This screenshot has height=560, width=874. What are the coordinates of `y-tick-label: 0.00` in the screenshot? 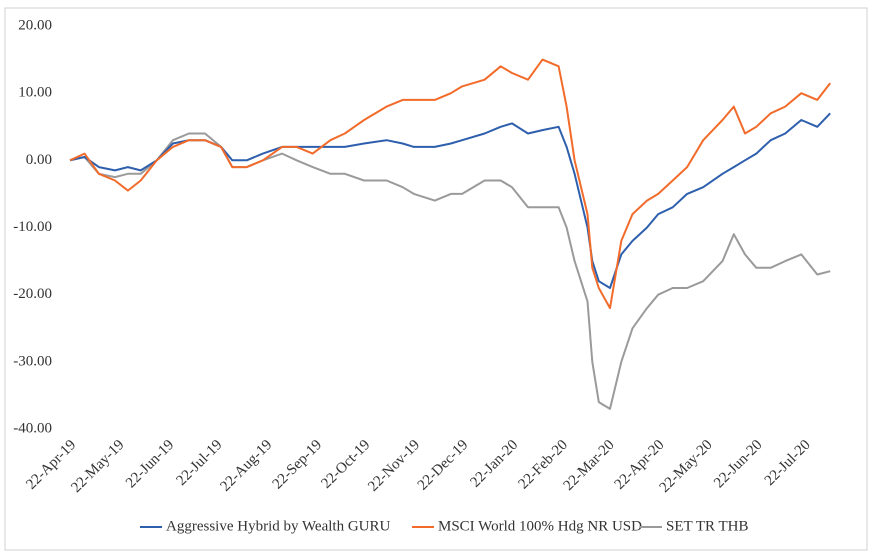 It's located at (39, 160).